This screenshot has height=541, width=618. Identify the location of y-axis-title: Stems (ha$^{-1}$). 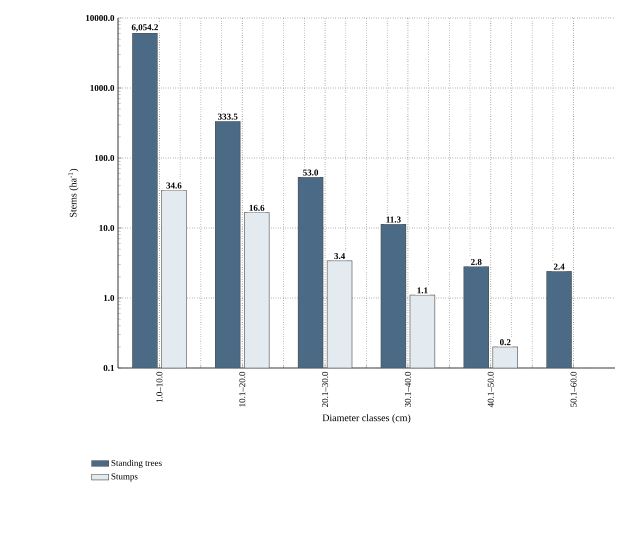
(73, 192).